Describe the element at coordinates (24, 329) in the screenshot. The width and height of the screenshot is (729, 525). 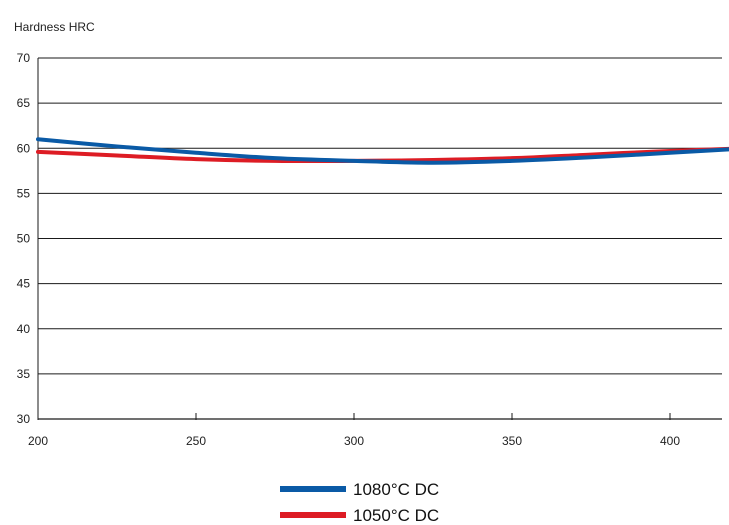
I see `y-tick-label: 40` at that location.